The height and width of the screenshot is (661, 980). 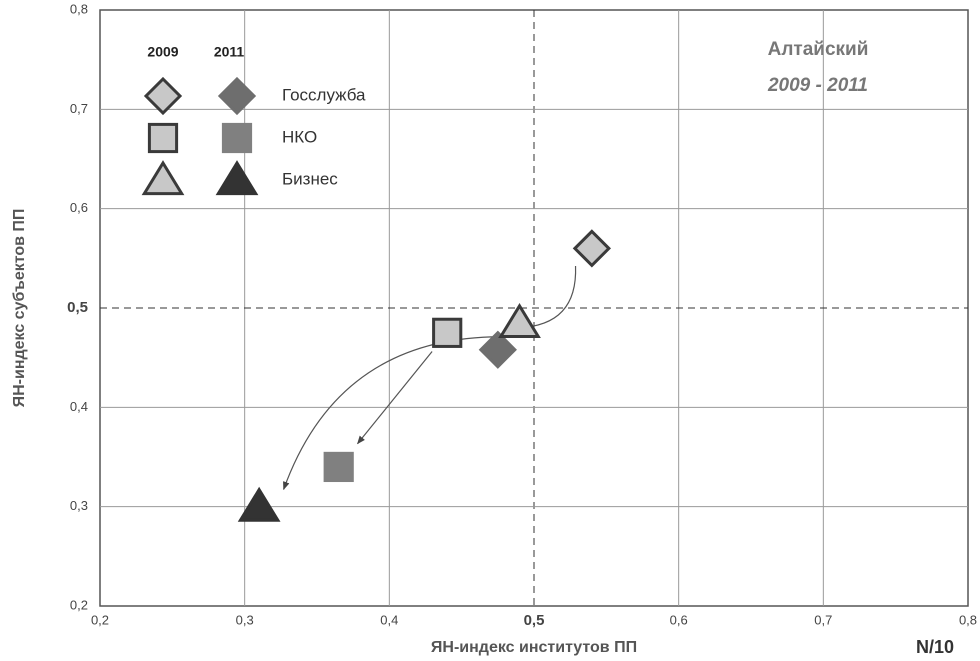 What do you see at coordinates (79, 8) in the screenshot?
I see `y-tick-label: 0,8` at bounding box center [79, 8].